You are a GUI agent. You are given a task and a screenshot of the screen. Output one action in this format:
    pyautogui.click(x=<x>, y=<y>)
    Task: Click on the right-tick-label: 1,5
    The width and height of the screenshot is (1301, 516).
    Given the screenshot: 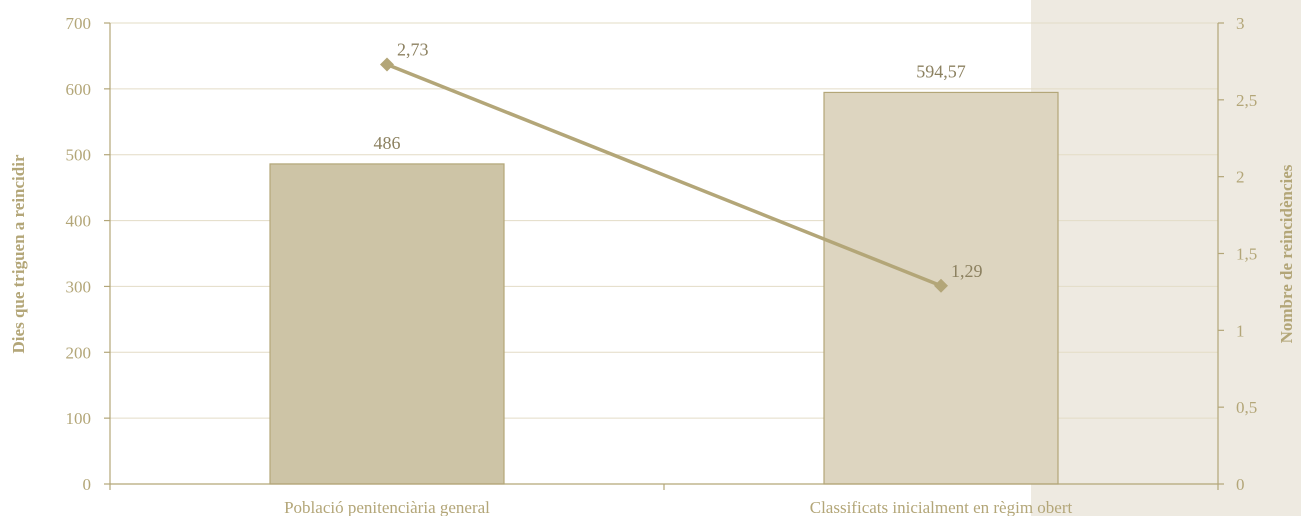 What is the action you would take?
    pyautogui.click(x=1246, y=254)
    